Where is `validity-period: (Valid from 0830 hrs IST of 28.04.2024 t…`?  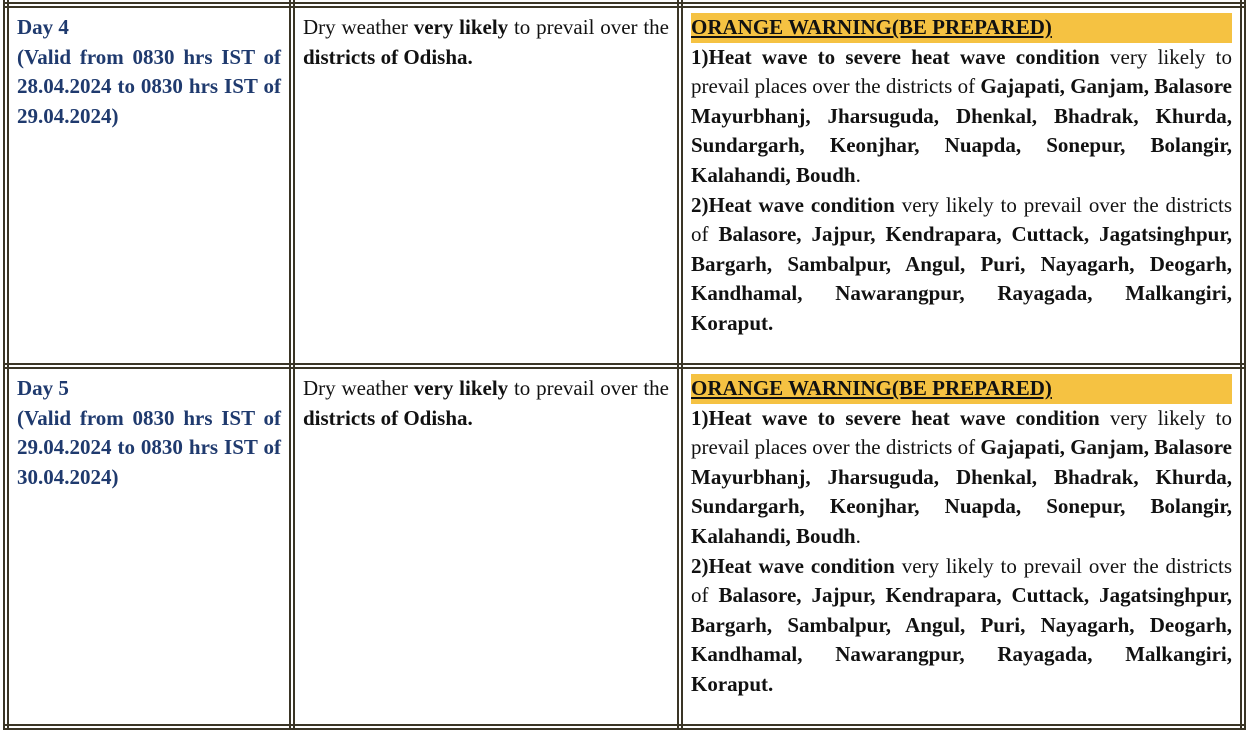 validity-period: (Valid from 0830 hrs IST of 28.04.2024 t… is located at coordinates (149, 86).